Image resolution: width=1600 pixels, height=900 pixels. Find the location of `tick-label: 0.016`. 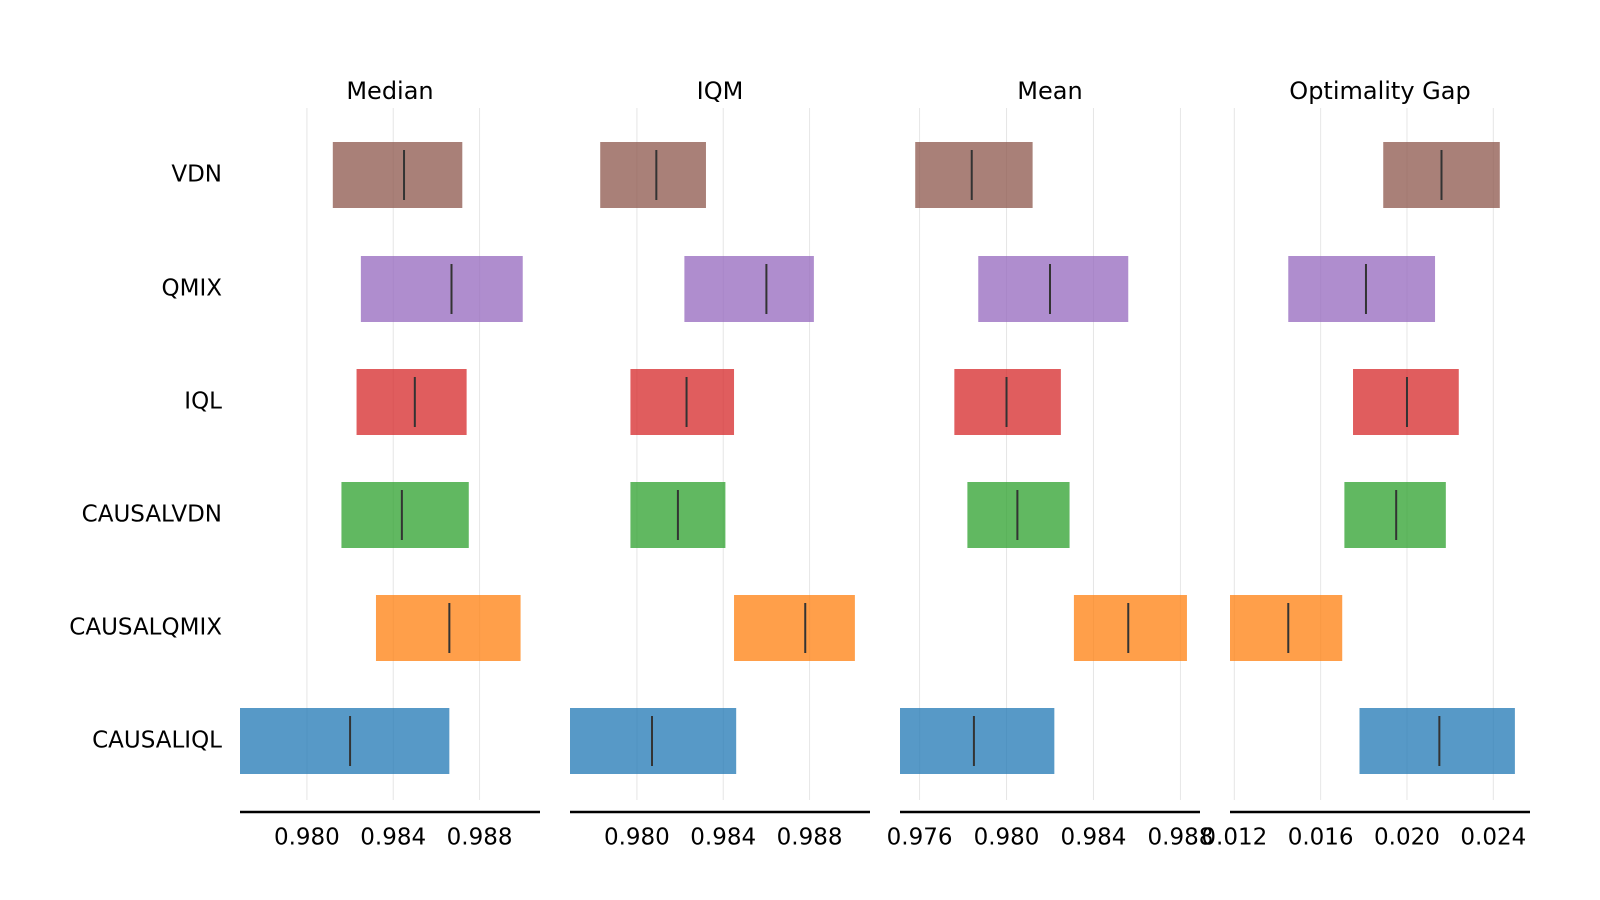

tick-label: 0.016 is located at coordinates (1321, 838).